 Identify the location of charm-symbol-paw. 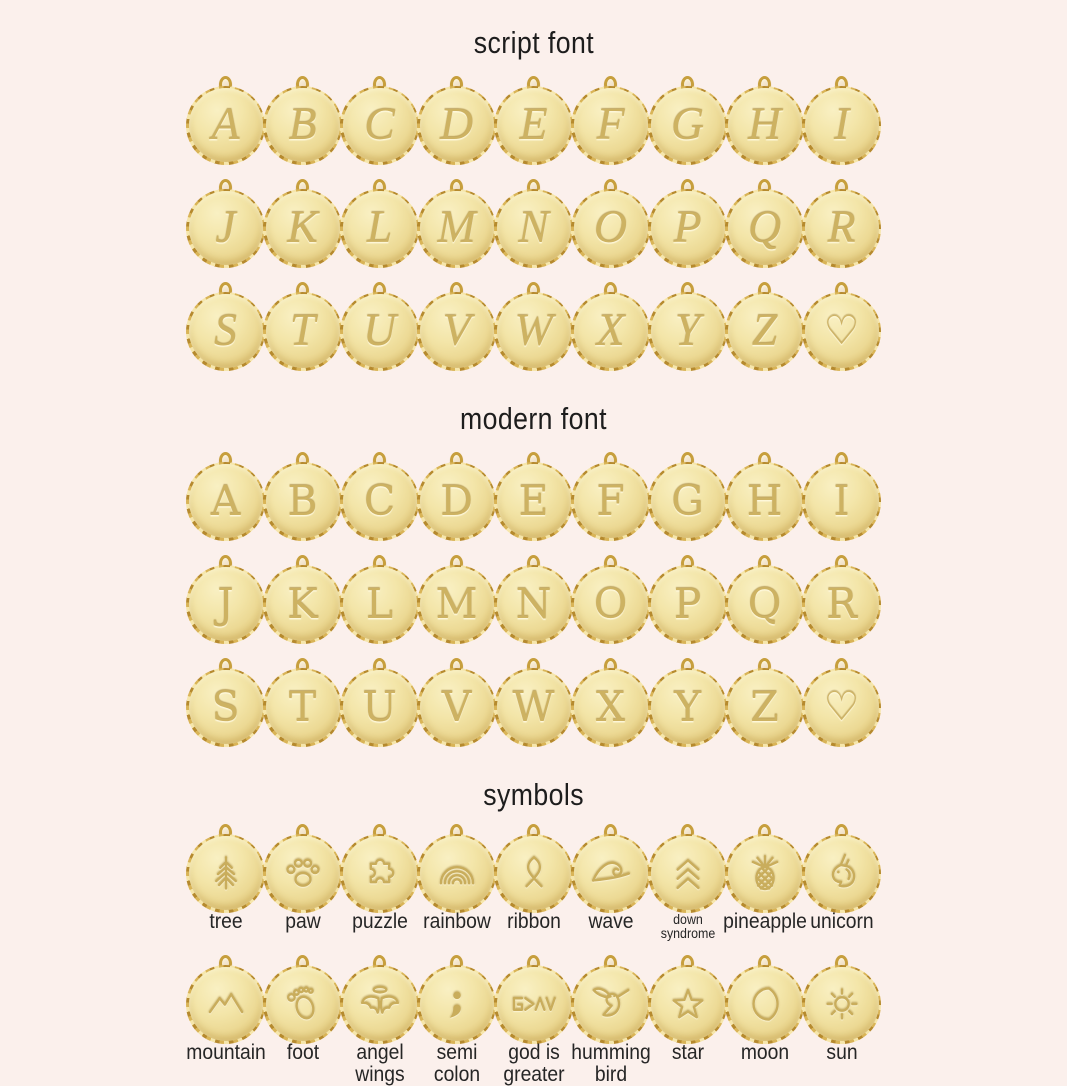
(302, 868).